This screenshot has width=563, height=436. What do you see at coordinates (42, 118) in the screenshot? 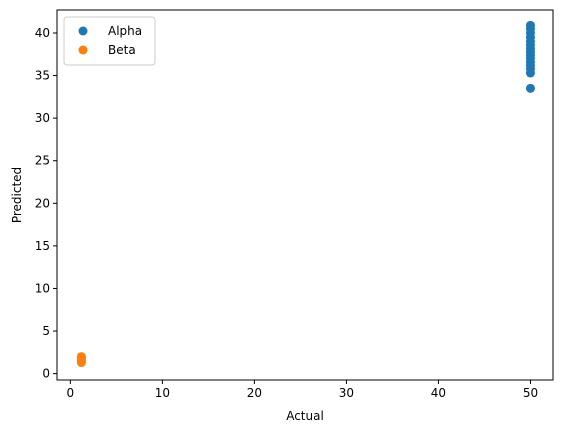
I see `y-tick-label: 30` at bounding box center [42, 118].